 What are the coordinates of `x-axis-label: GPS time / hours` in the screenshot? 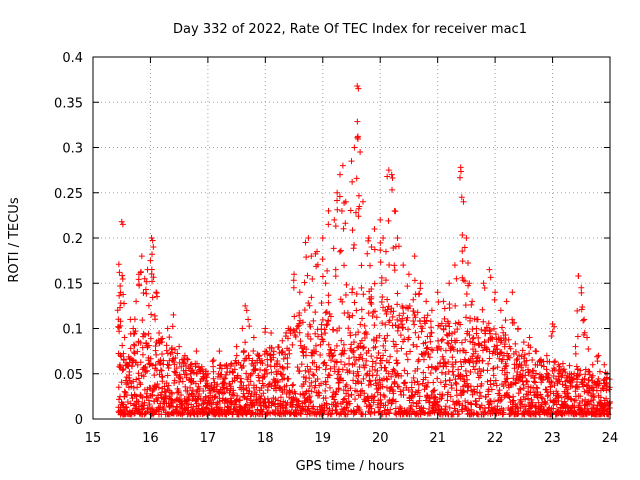 It's located at (350, 466).